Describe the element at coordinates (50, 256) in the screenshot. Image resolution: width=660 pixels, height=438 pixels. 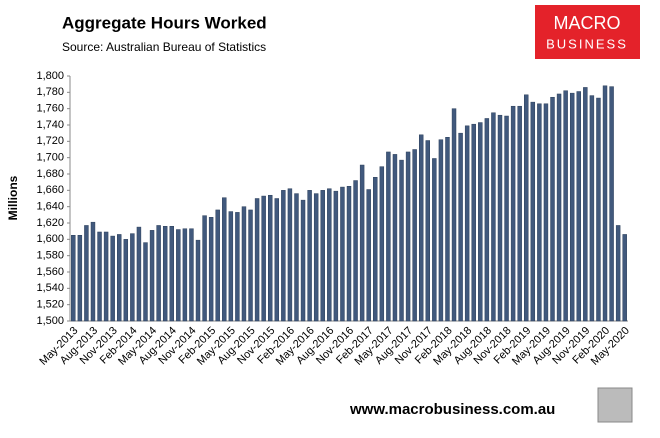
I see `y-tick-label: 1,580` at that location.